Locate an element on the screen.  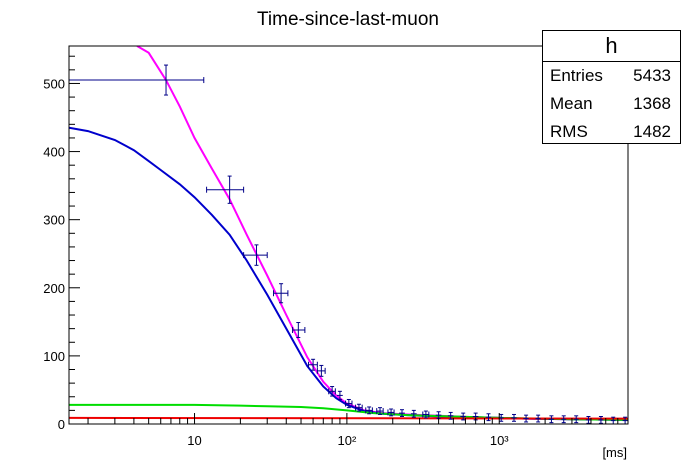
stats-row-rms: RMS 1482 is located at coordinates (611, 132).